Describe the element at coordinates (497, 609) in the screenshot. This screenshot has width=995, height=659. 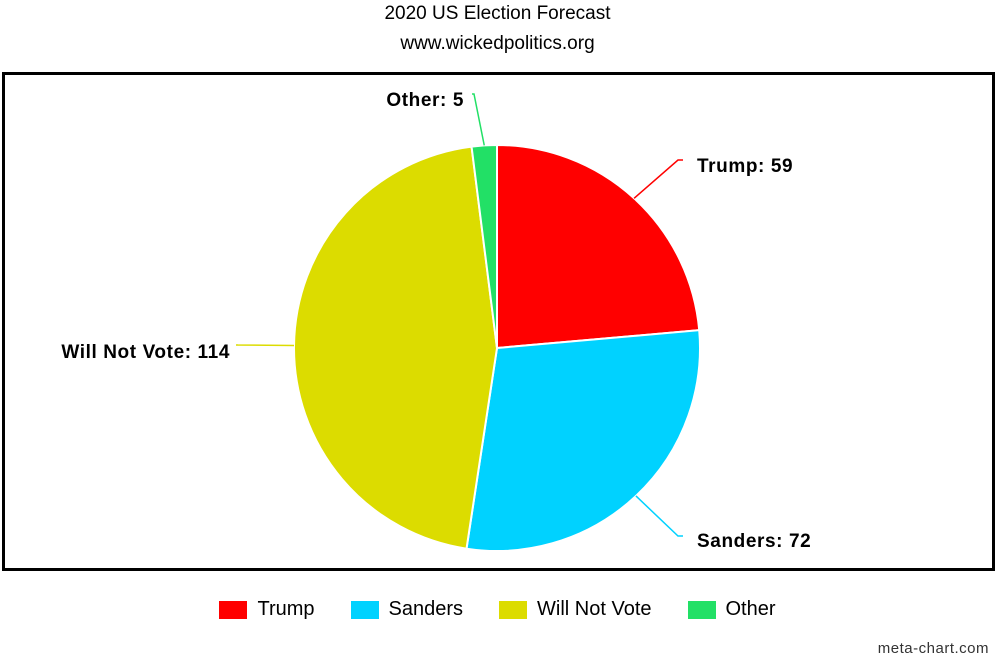
I see `legend: Trump Sanders Will Not Vote Other` at that location.